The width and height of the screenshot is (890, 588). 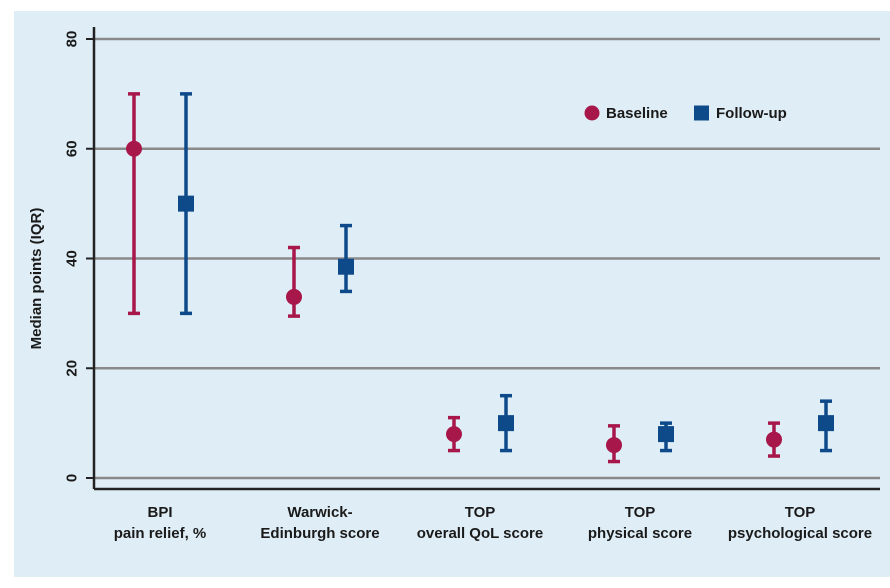 I want to click on y-tick-label: 20, so click(x=71, y=368).